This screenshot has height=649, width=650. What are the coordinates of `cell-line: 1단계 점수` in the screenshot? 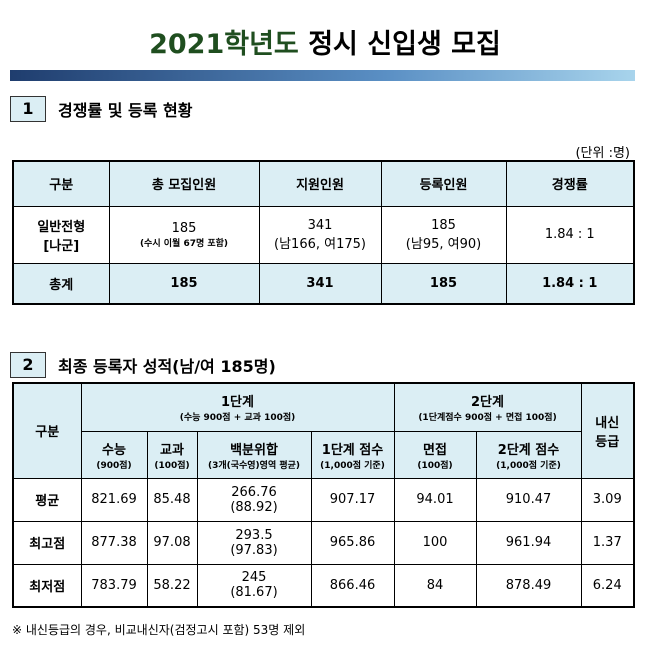 It's located at (352, 450).